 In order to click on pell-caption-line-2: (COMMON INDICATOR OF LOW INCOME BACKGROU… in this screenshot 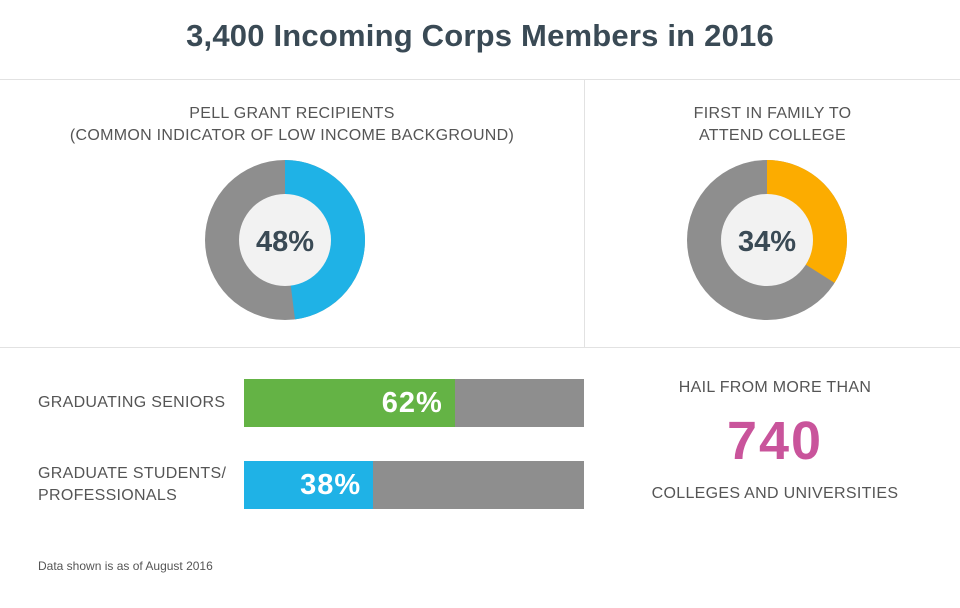, I will do `click(292, 135)`.